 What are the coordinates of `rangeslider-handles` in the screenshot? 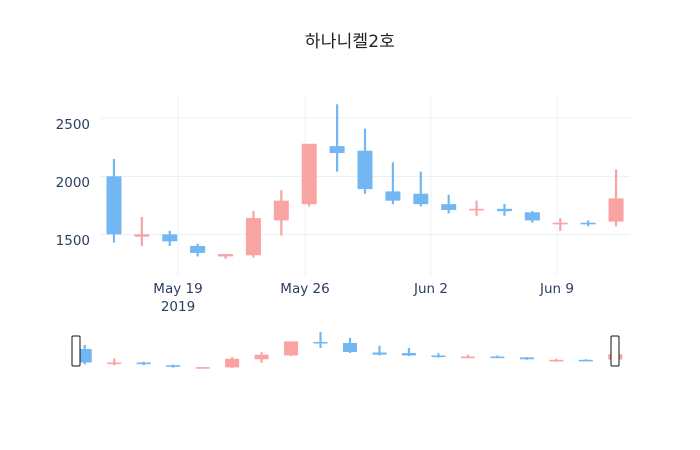 It's located at (345, 351).